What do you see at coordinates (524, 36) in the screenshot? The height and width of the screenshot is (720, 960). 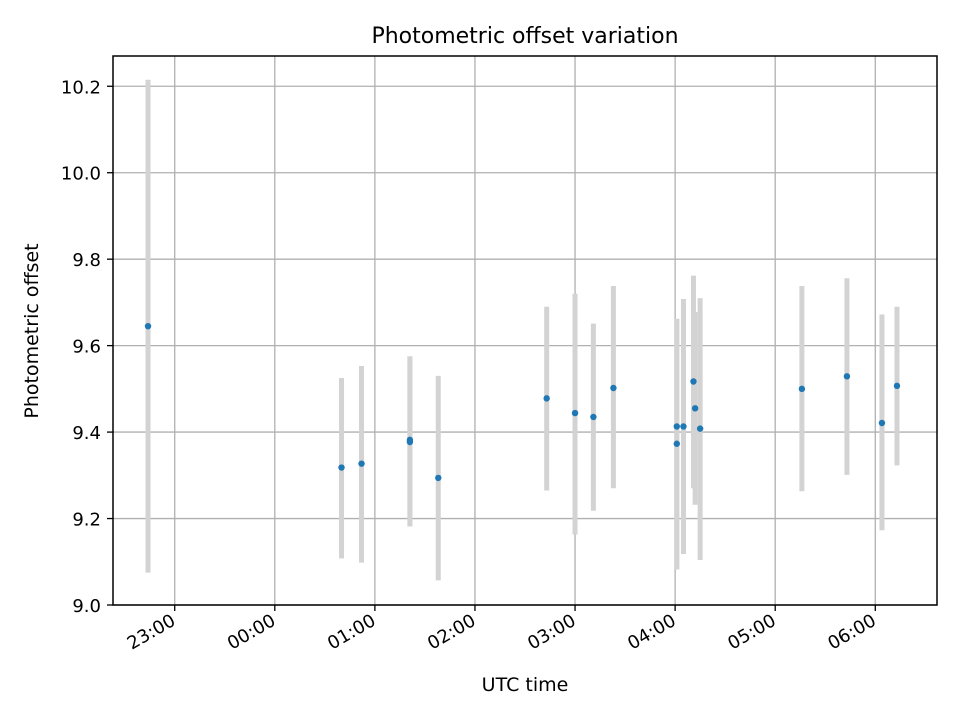 I see `chart-title: Photometric offset variation` at bounding box center [524, 36].